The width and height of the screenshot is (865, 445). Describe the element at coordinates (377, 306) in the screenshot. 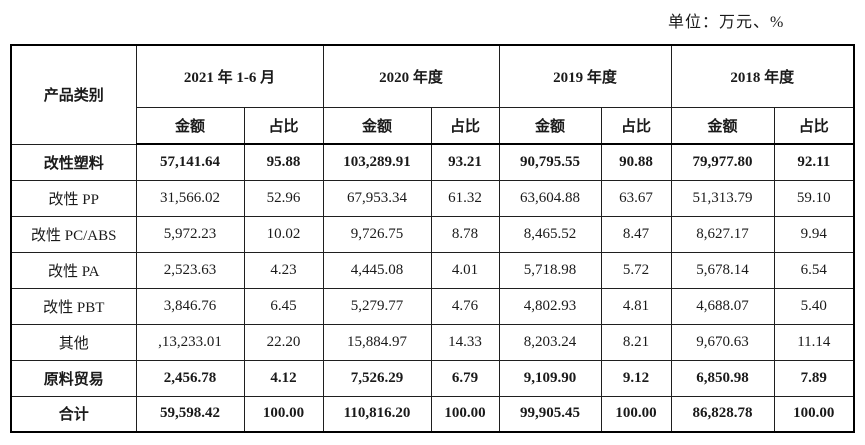

I see `amount-cell: 5,279.77` at that location.